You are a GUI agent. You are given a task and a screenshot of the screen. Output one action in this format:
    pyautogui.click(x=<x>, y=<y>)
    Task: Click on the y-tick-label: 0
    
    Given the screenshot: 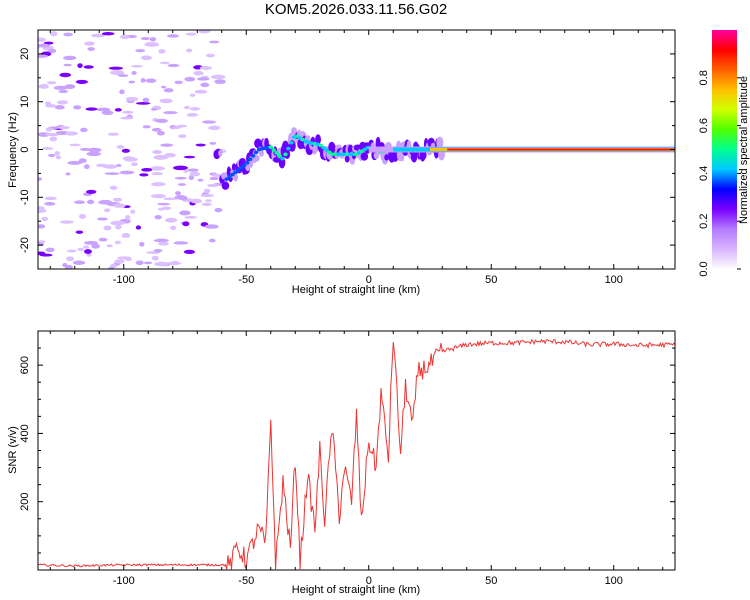 What is the action you would take?
    pyautogui.click(x=25, y=149)
    